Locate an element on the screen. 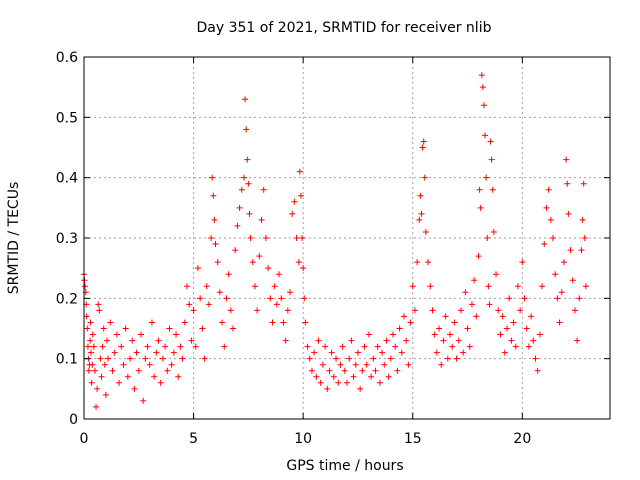 The width and height of the screenshot is (640, 480). y-axis-label: SRMTID / TECUs is located at coordinates (14, 238).